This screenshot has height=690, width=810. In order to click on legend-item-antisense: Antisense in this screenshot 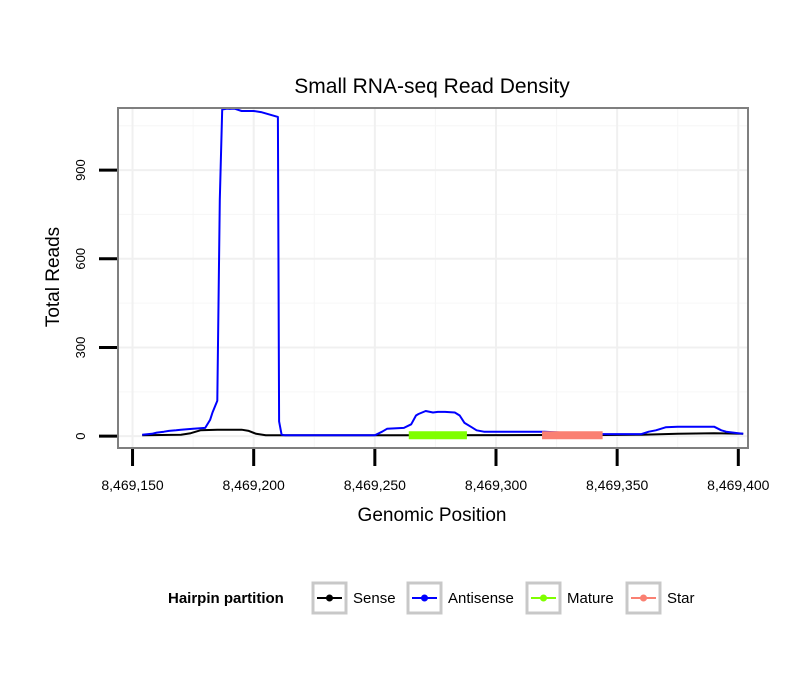, I will do `click(460, 598)`.